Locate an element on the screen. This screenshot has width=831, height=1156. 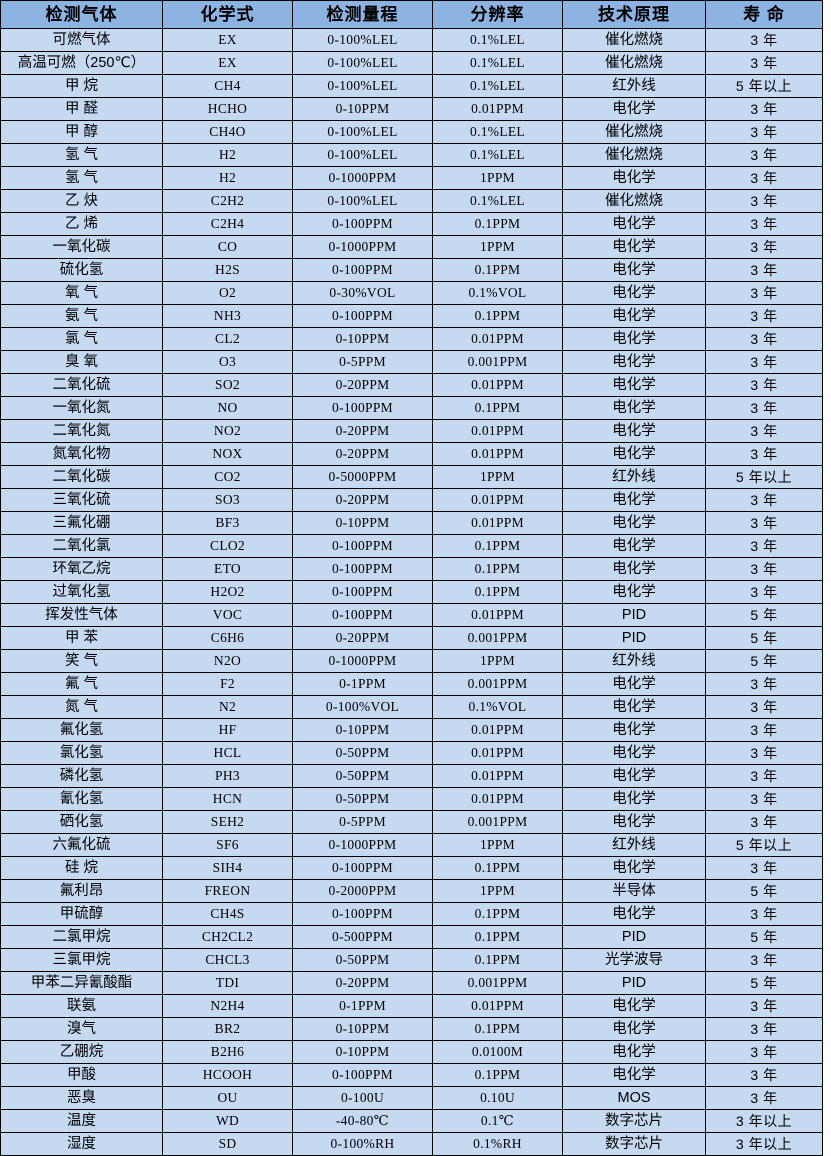
cell-detection-range: 0-30%VOL is located at coordinates (362, 293).